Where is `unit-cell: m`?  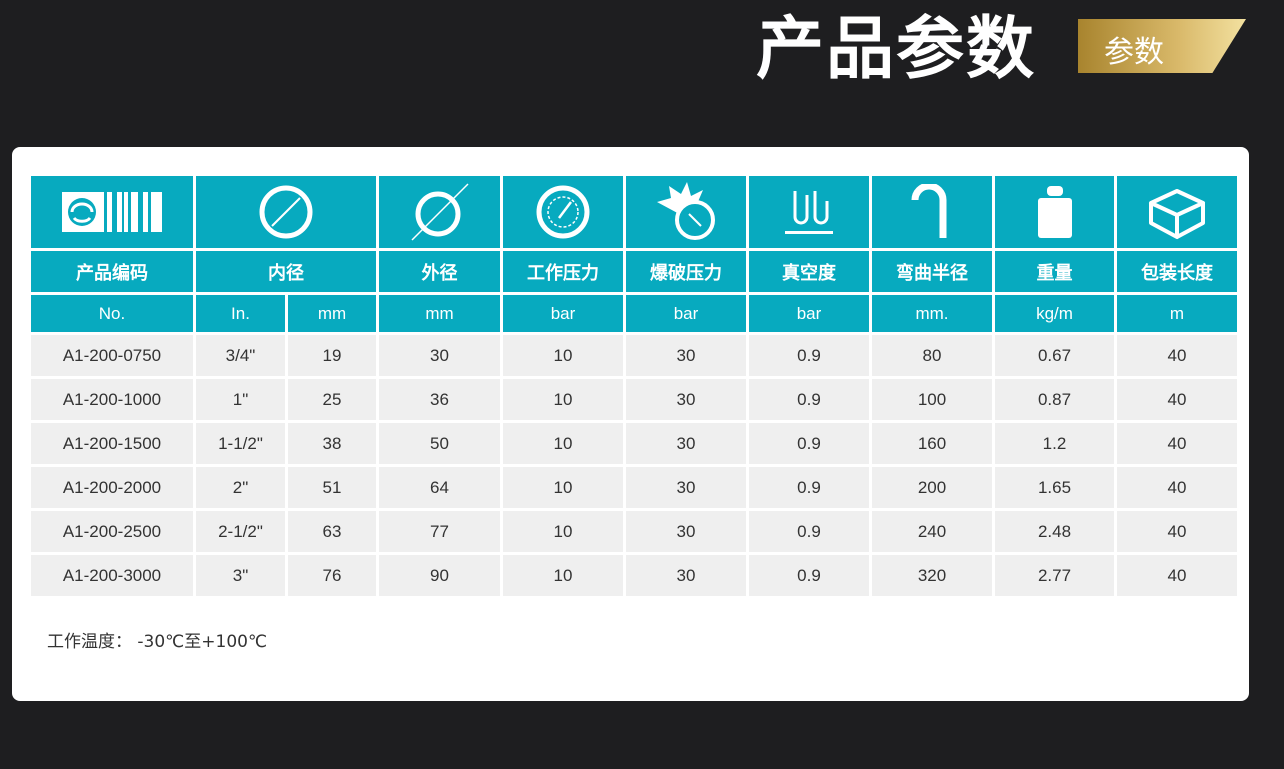
unit-cell: m is located at coordinates (1177, 313).